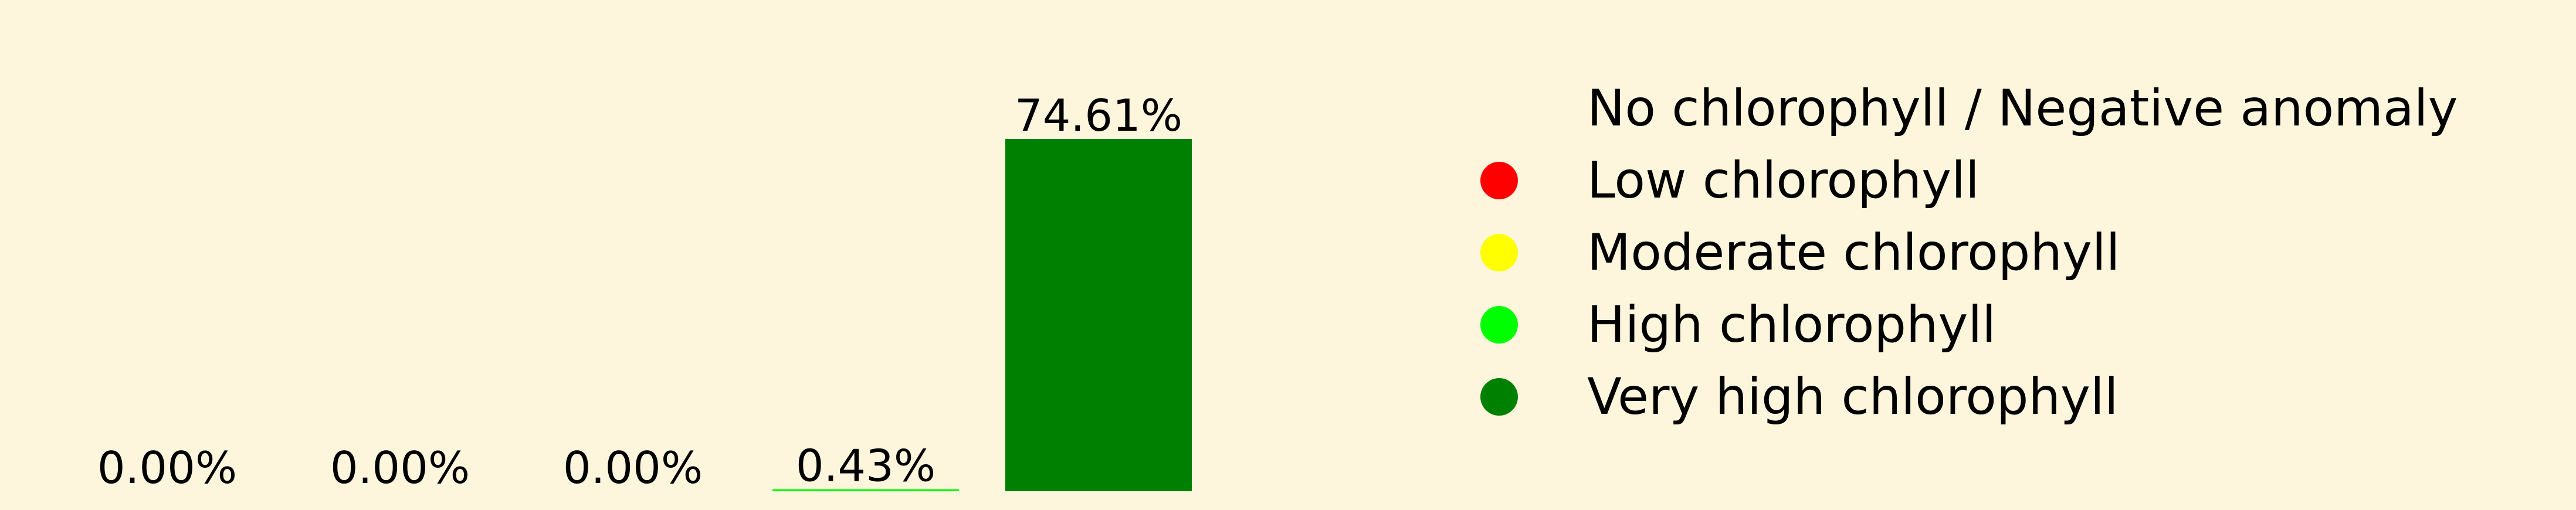  What do you see at coordinates (633, 468) in the screenshot?
I see `bar-value-label-3: 0.00%` at bounding box center [633, 468].